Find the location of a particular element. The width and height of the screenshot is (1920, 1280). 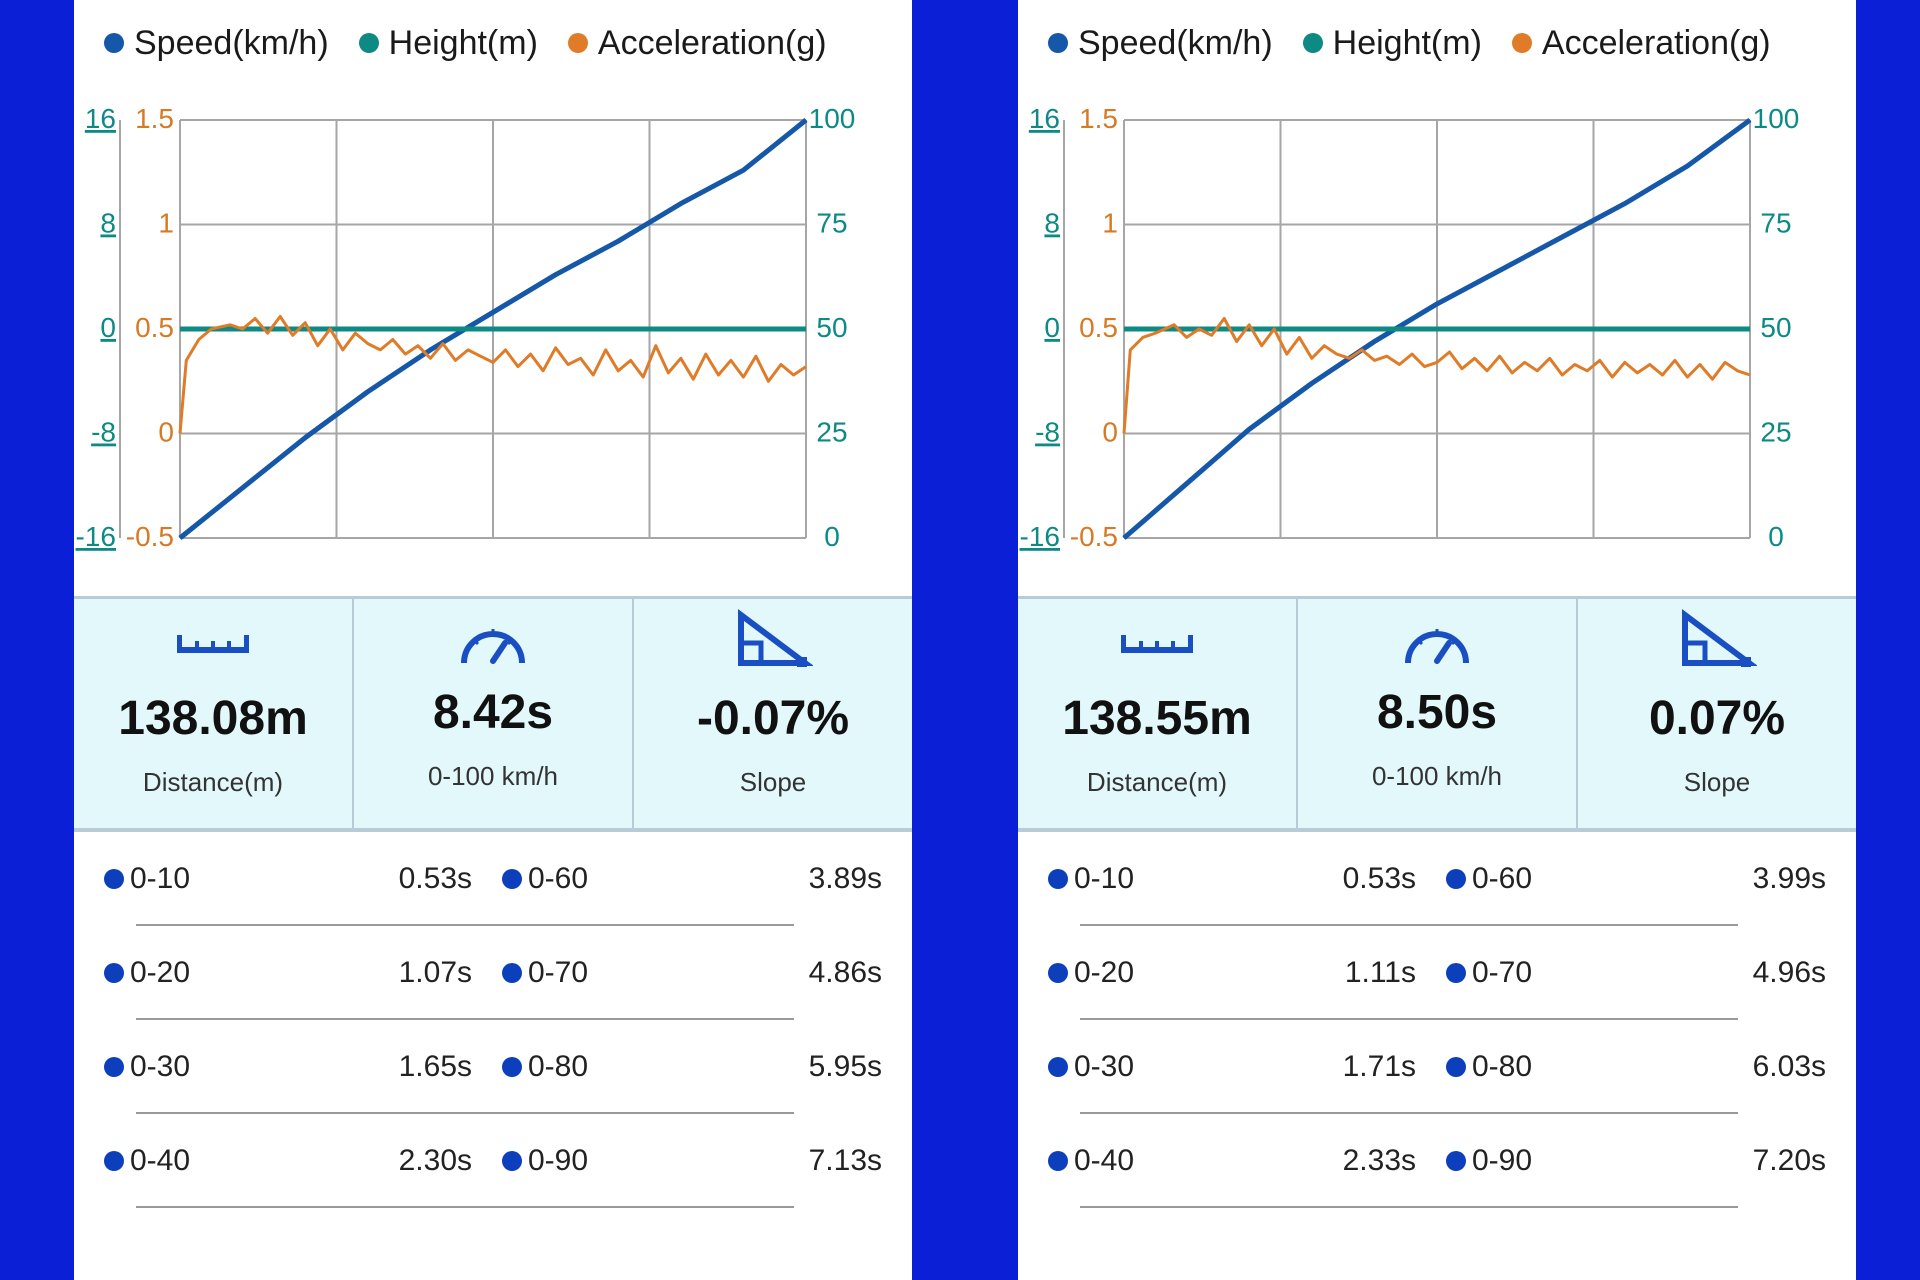

split-right-label-cell: 0-60 is located at coordinates (1489, 879).